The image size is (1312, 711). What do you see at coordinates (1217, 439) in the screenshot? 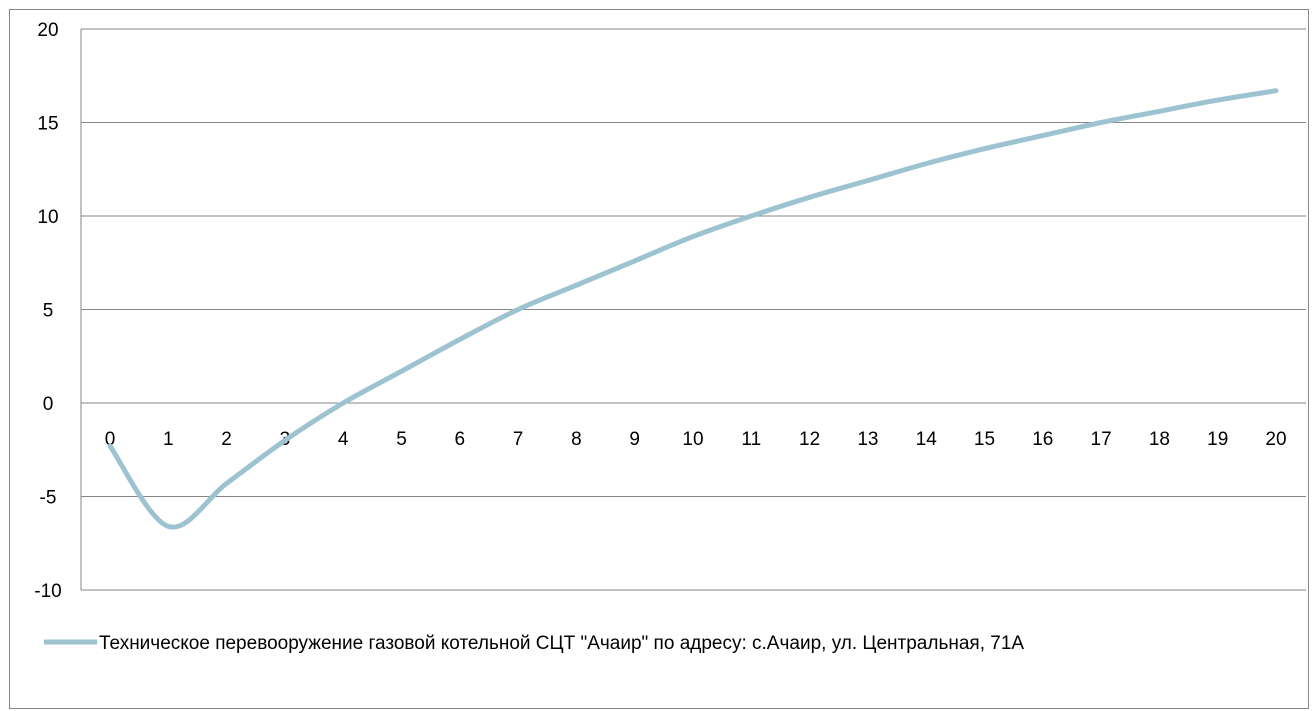
I see `x-tick-label: 19` at bounding box center [1217, 439].